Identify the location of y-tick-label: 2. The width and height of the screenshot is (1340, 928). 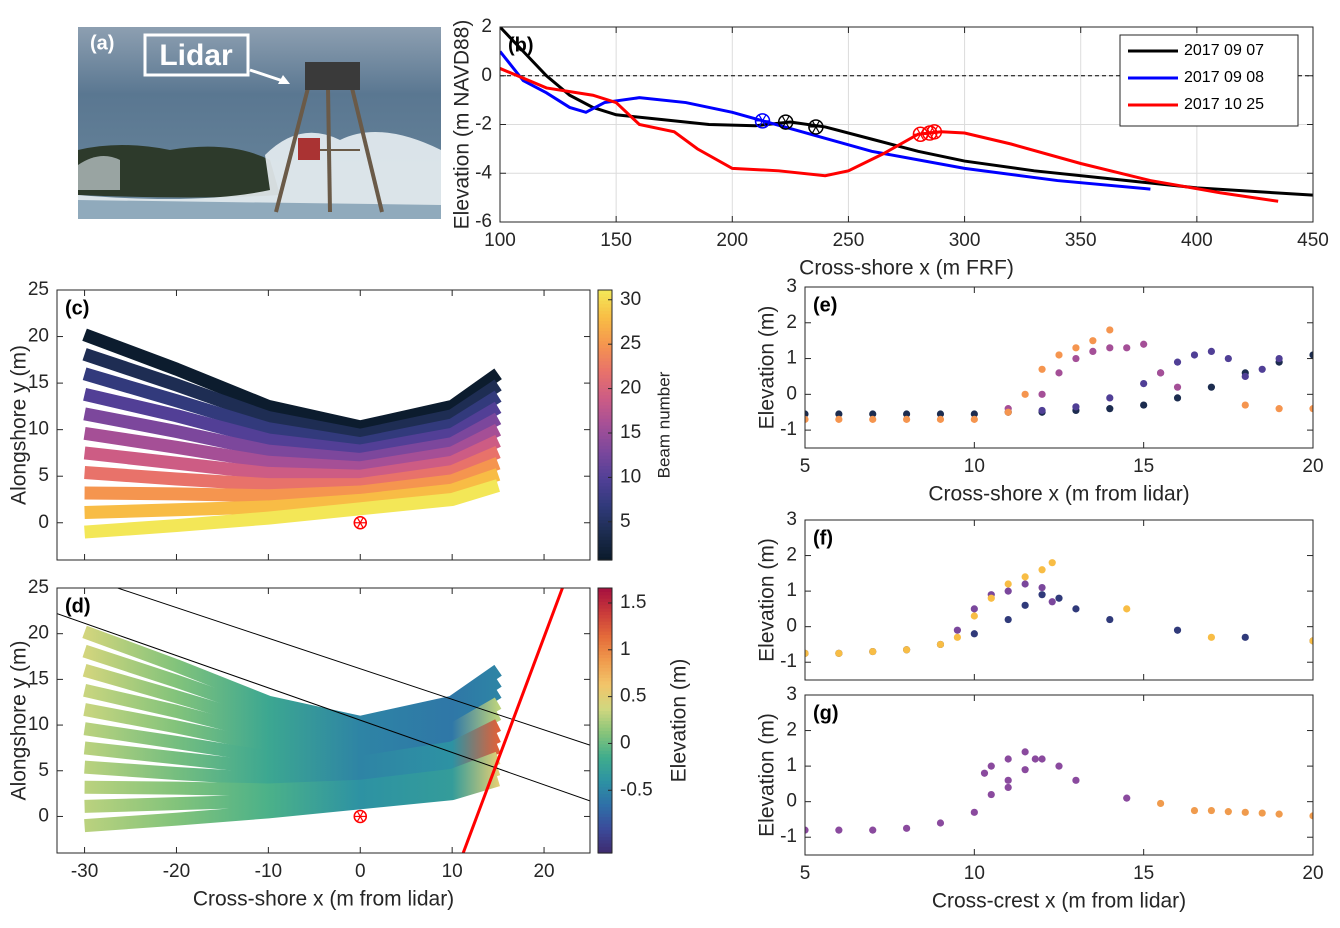
(791, 322).